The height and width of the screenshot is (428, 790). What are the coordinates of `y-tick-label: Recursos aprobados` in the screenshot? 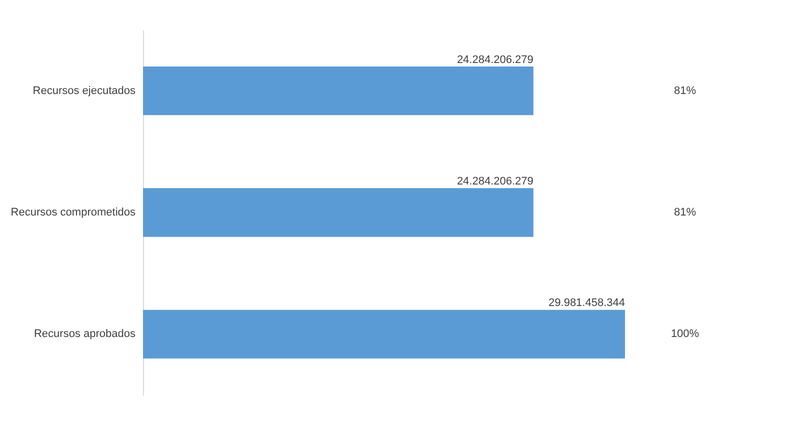 It's located at (85, 334).